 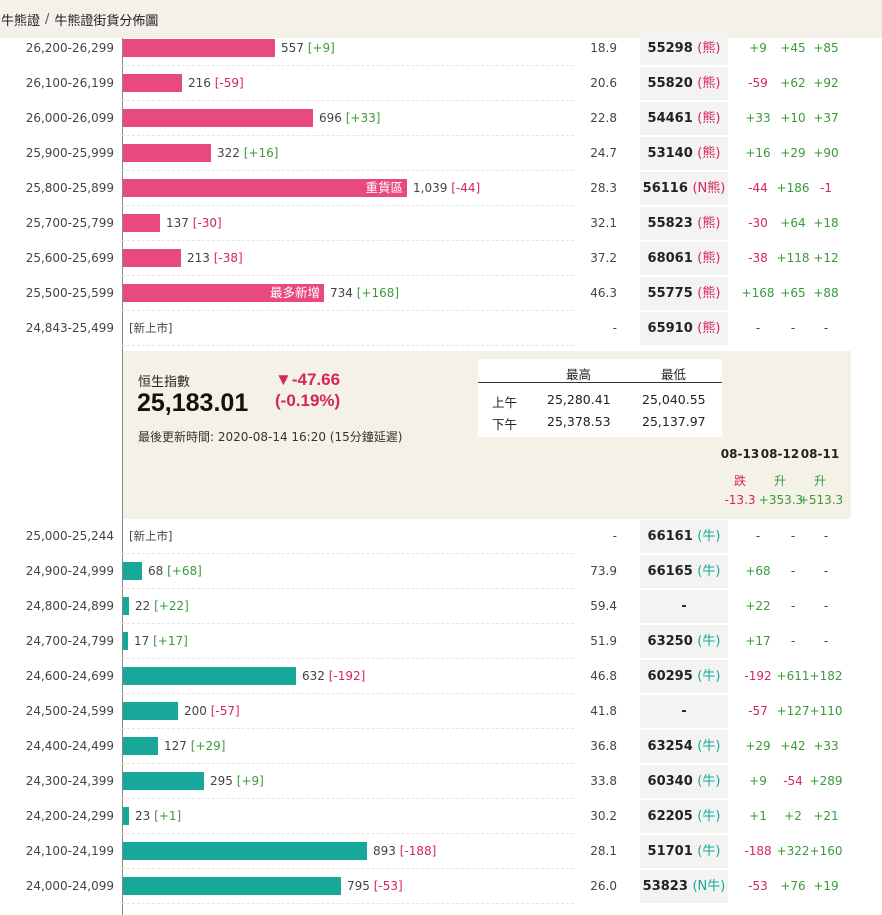 What do you see at coordinates (826, 223) in the screenshot?
I see `daily-change-d3: +18` at bounding box center [826, 223].